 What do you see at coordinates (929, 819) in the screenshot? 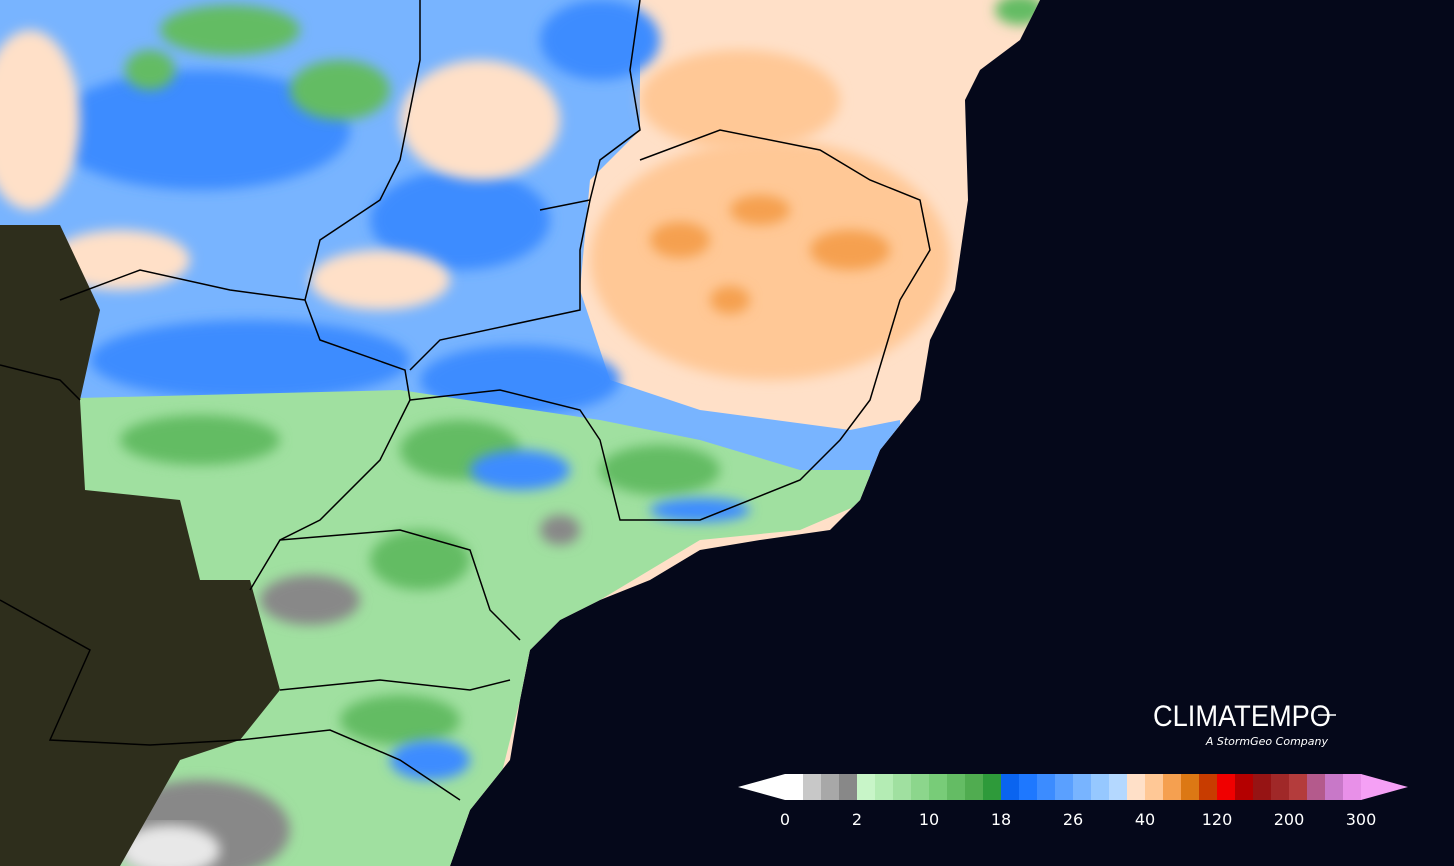
I see `colorbar-tick-label: 10` at bounding box center [929, 819].